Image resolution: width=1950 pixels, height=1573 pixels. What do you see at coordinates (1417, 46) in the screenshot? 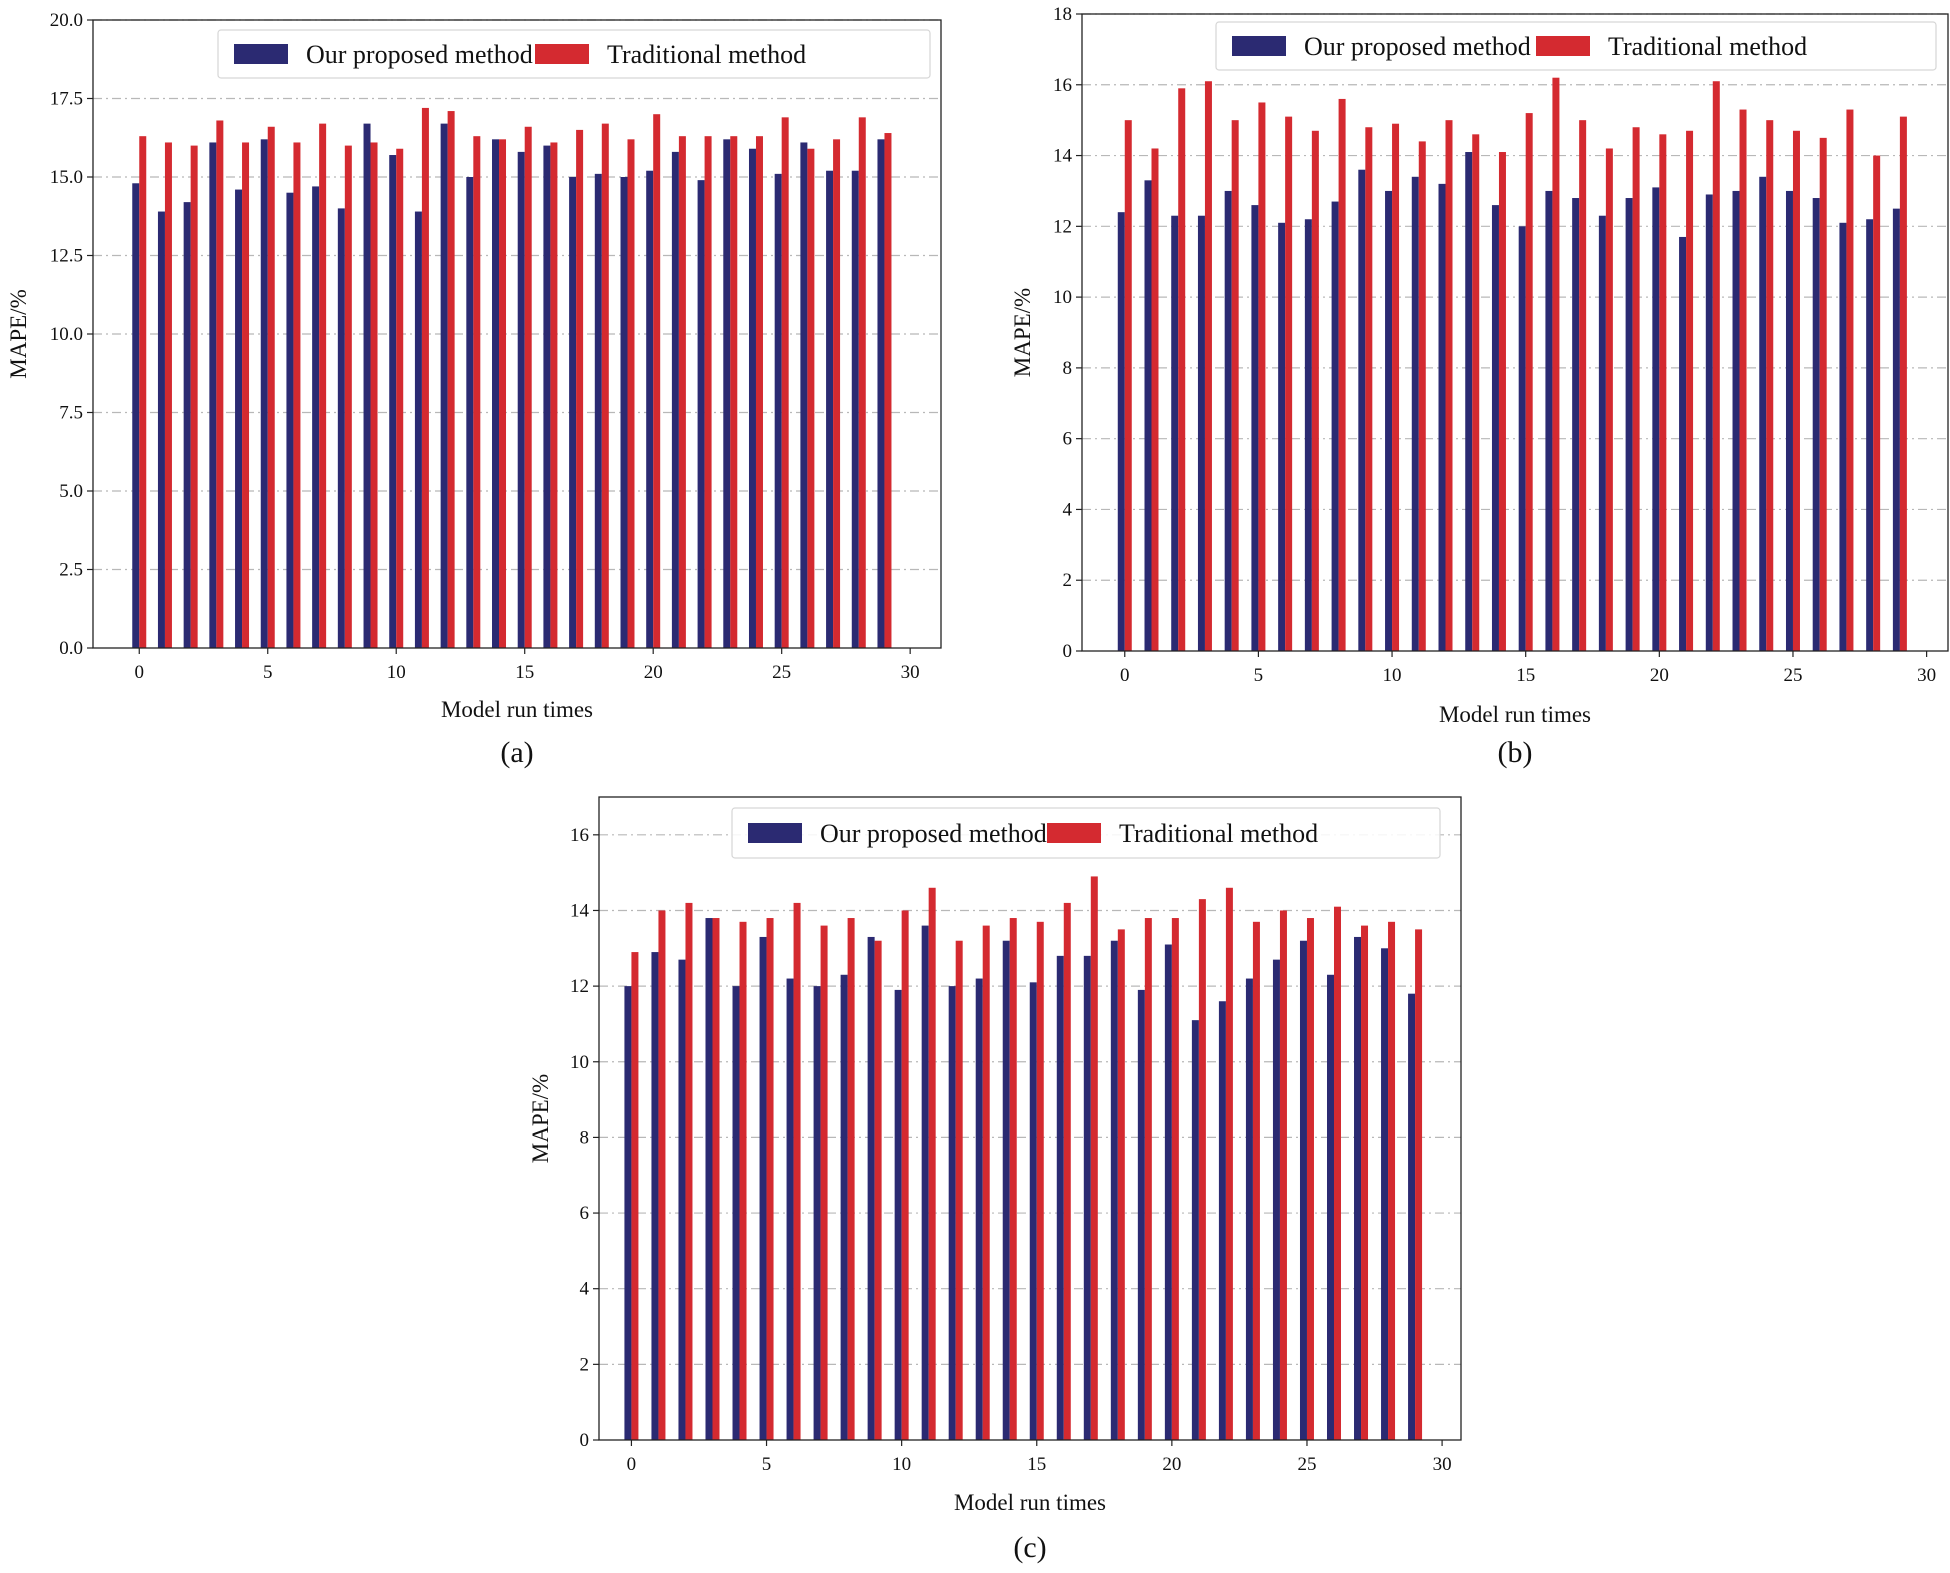
I see `legend-label-proposed: Our proposed method` at bounding box center [1417, 46].